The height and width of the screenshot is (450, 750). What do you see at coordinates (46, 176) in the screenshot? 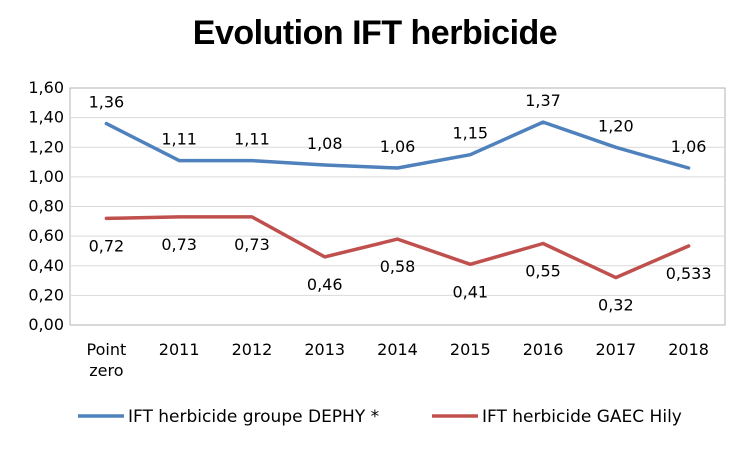
I see `y-tick-label: 1,00` at bounding box center [46, 176].